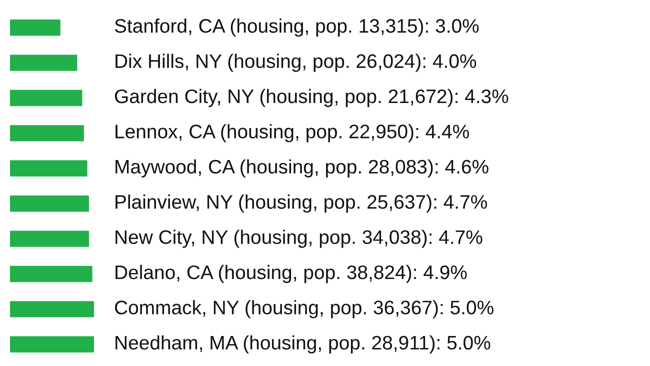  Describe the element at coordinates (292, 133) in the screenshot. I see `data-label: Lennox, CA (housing, pop. 22,950): 4.4%` at that location.